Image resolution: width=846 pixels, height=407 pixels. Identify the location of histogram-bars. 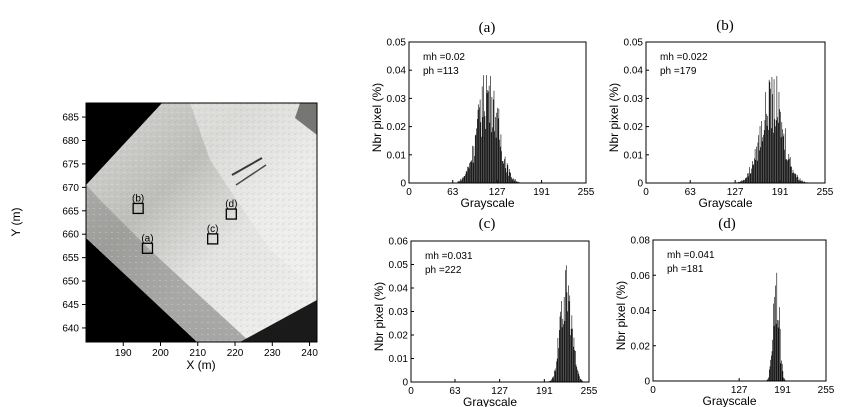
(489, 129).